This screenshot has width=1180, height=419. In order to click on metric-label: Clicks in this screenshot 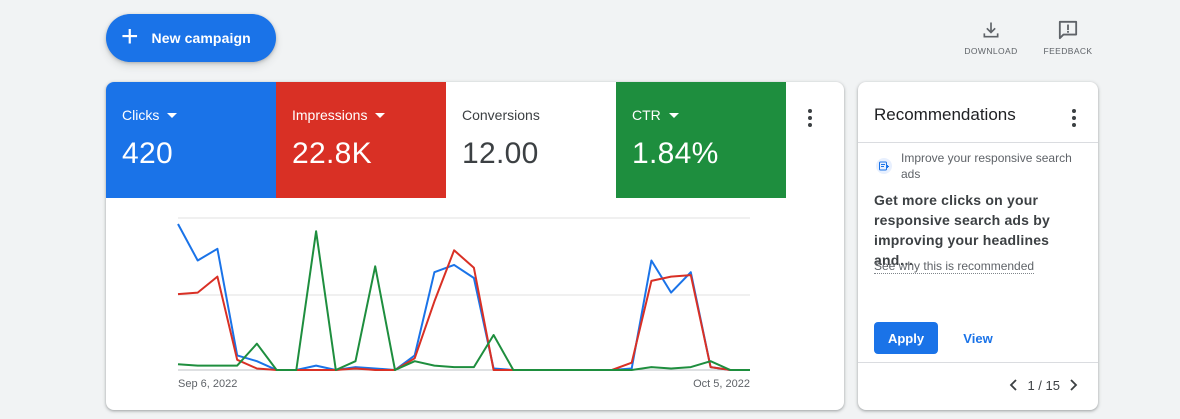, I will do `click(141, 115)`.